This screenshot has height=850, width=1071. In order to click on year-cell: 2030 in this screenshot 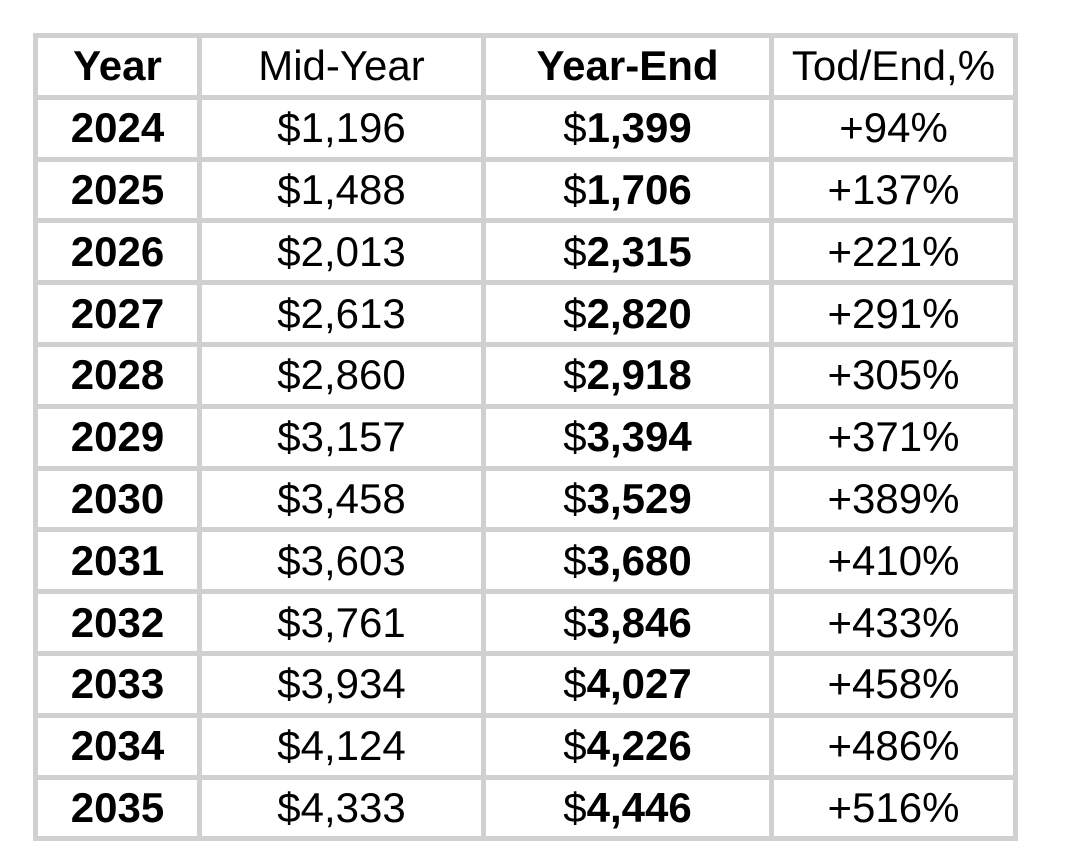, I will do `click(117, 499)`.